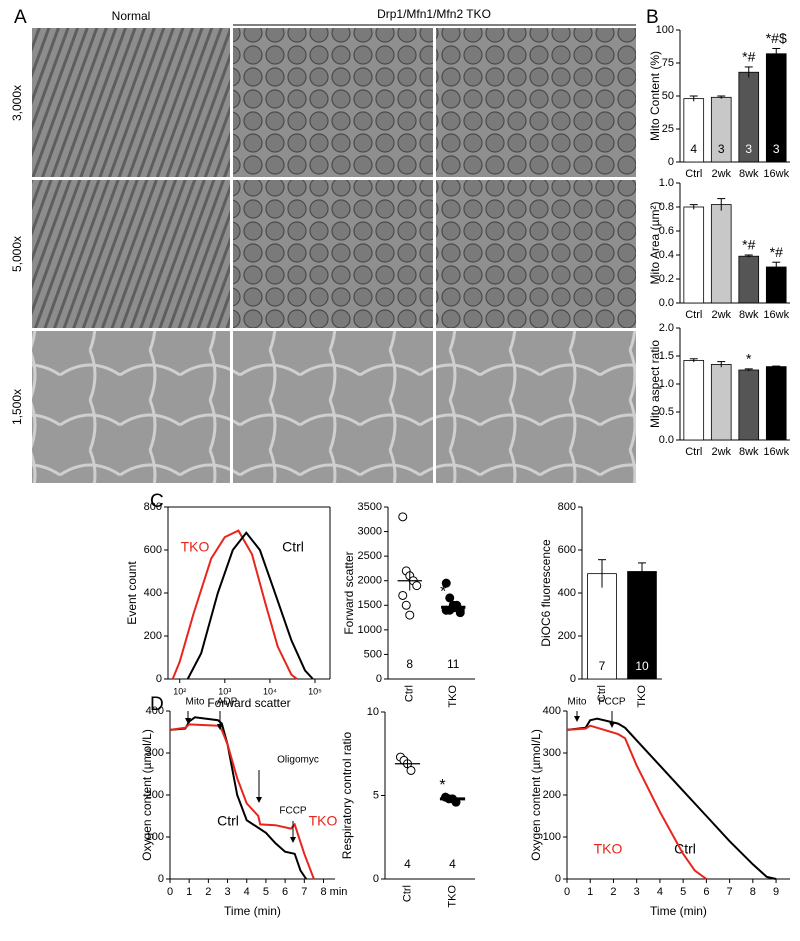  I want to click on significance: *#, so click(748, 245).